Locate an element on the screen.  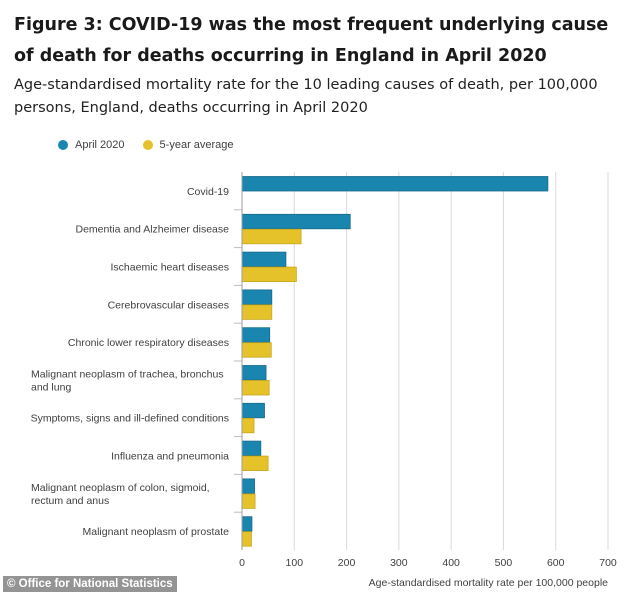
legend-swatch-april is located at coordinates (63, 145).